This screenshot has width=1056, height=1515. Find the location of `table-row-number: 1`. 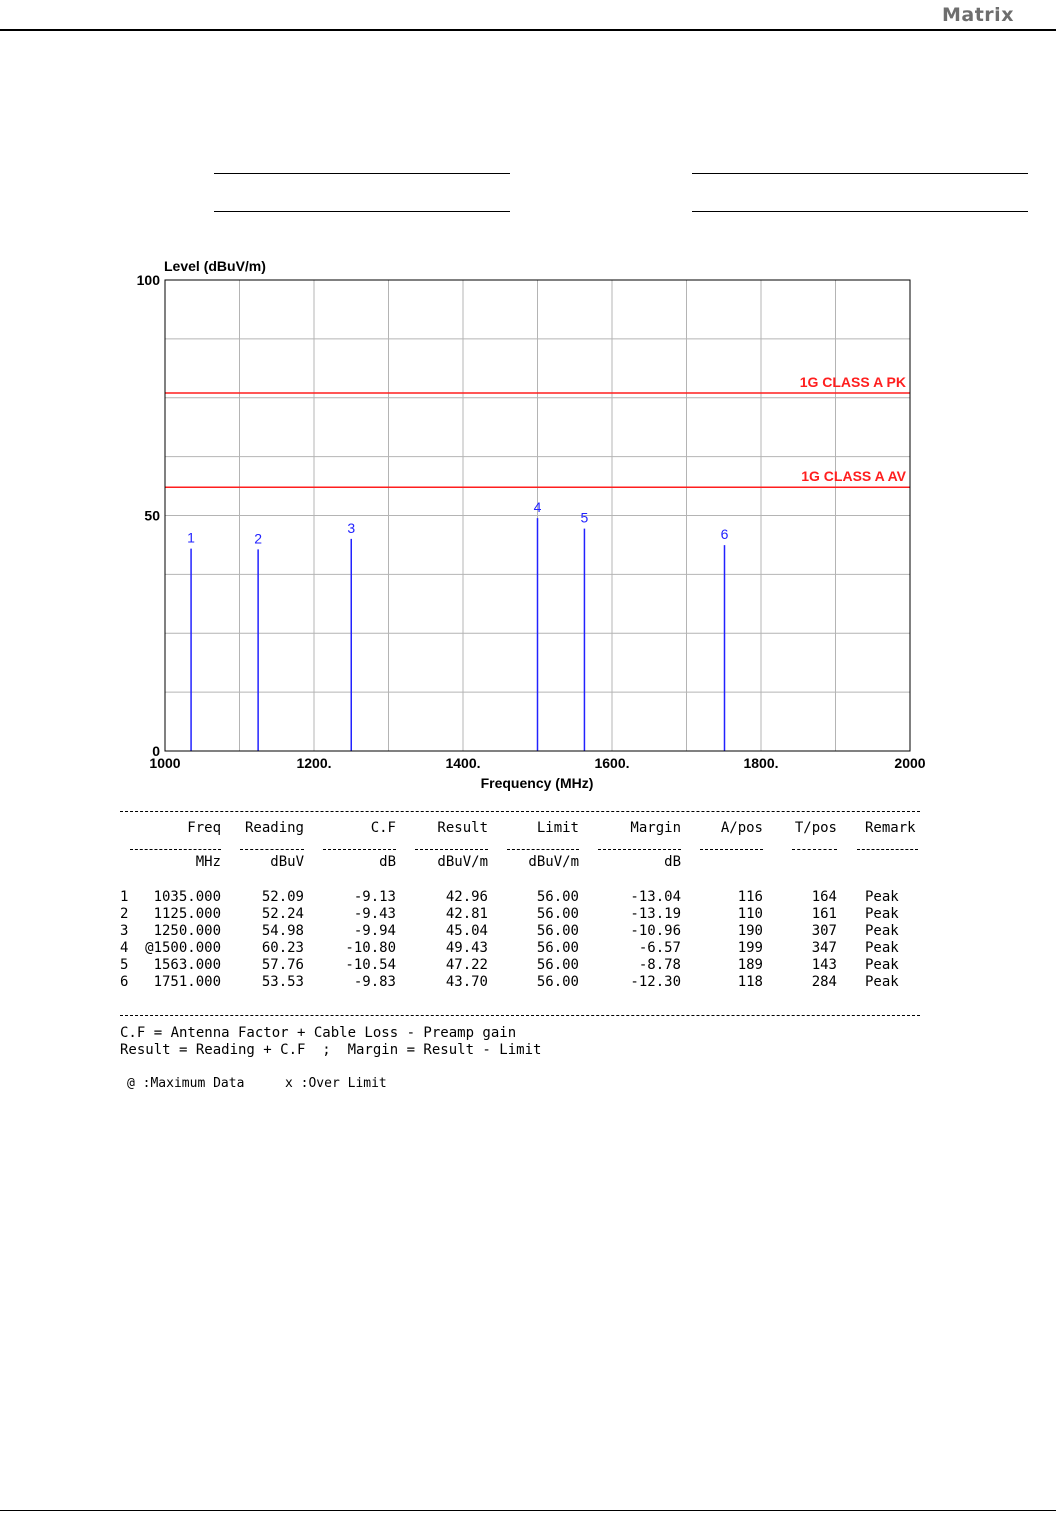

table-row-number: 1 is located at coordinates (124, 897).